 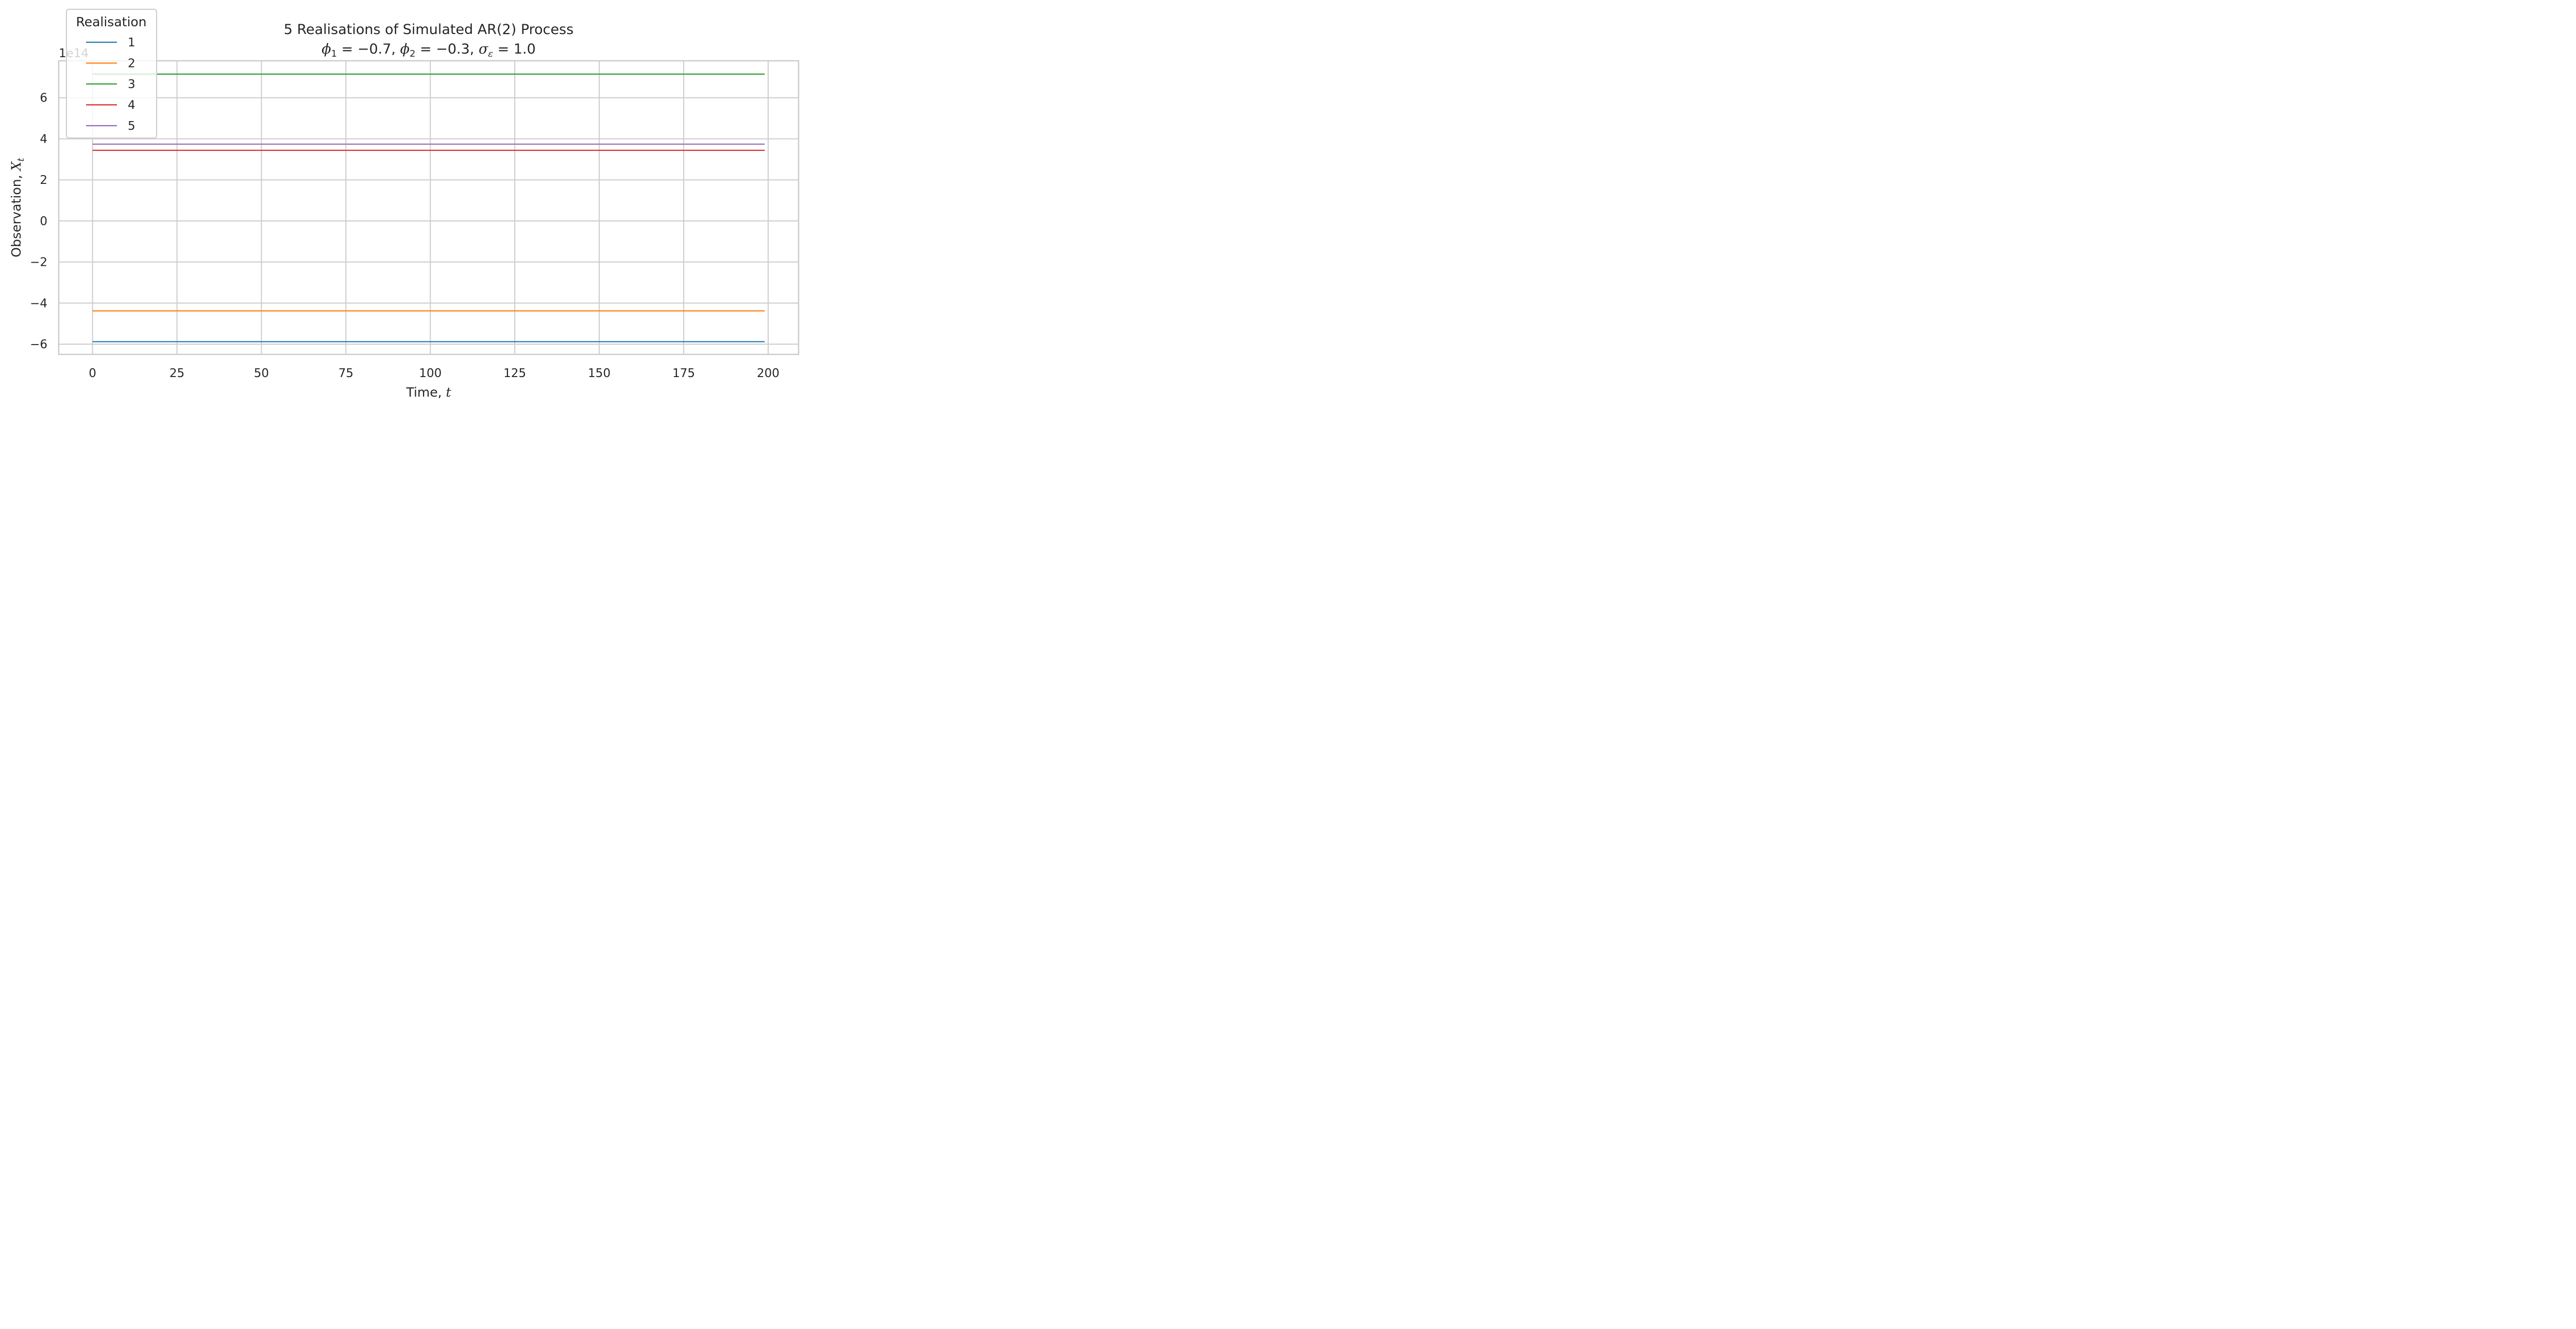 I want to click on y-axis-label: Observation, Xt, so click(x=17, y=208).